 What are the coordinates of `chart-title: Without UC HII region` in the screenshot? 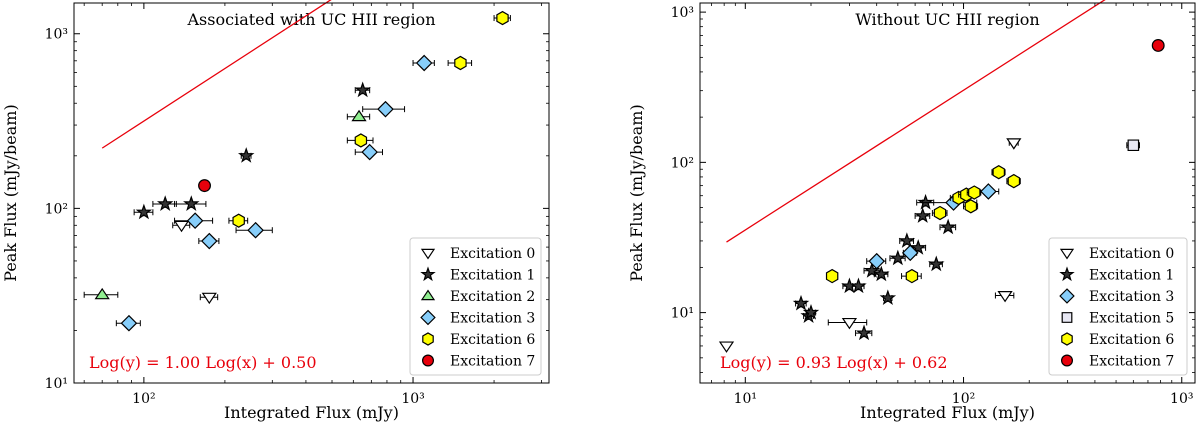 It's located at (947, 19).